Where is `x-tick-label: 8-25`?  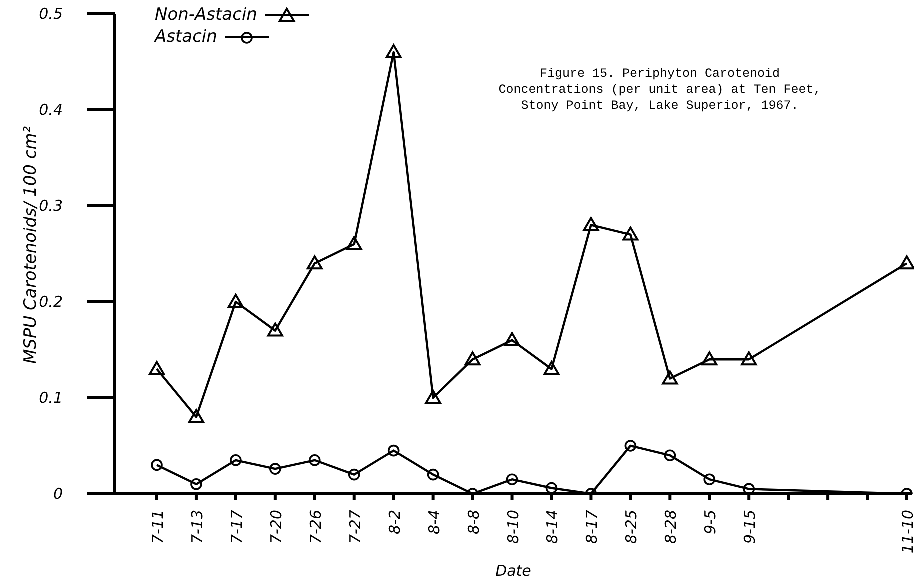
x-tick-label: 8-25 is located at coordinates (631, 527).